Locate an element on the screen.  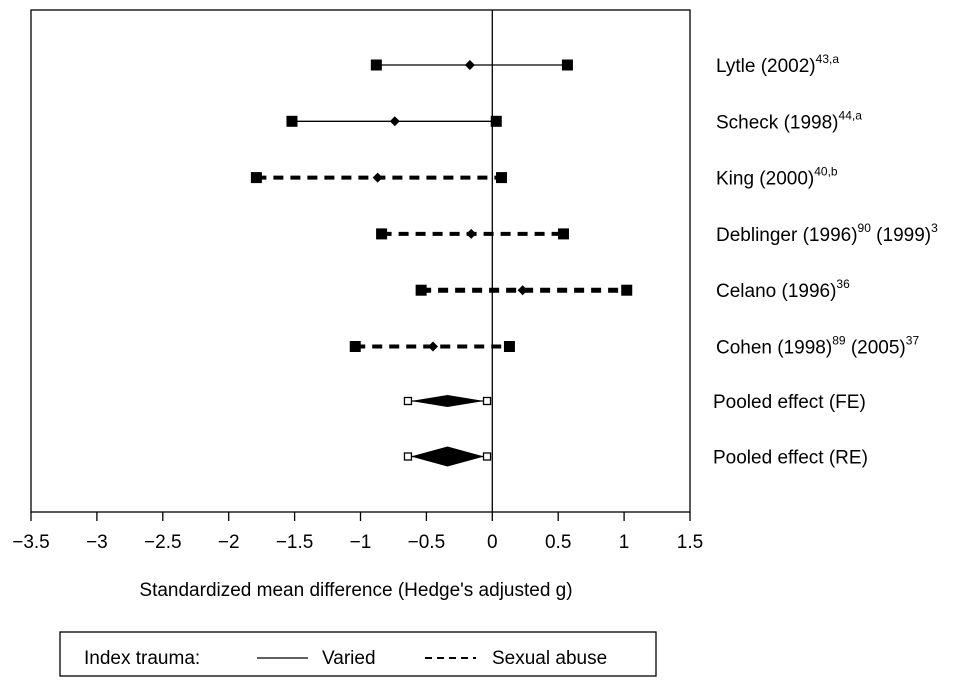
legend-item-varied: Varied is located at coordinates (349, 658).